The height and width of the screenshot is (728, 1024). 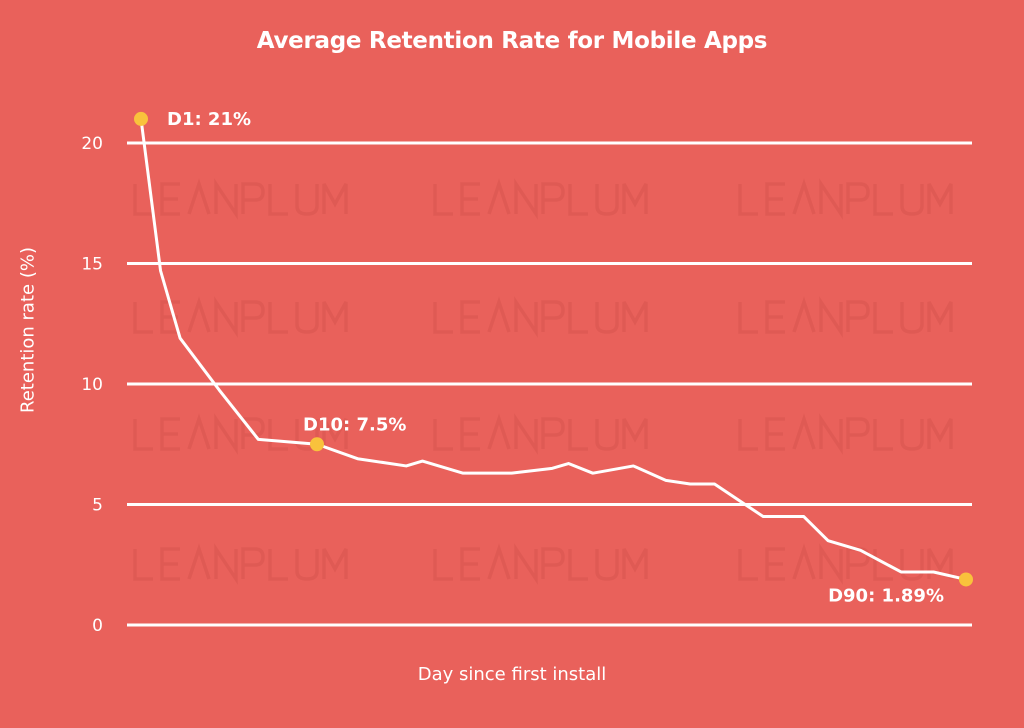 I want to click on y-tick-label: 20, so click(x=92, y=144).